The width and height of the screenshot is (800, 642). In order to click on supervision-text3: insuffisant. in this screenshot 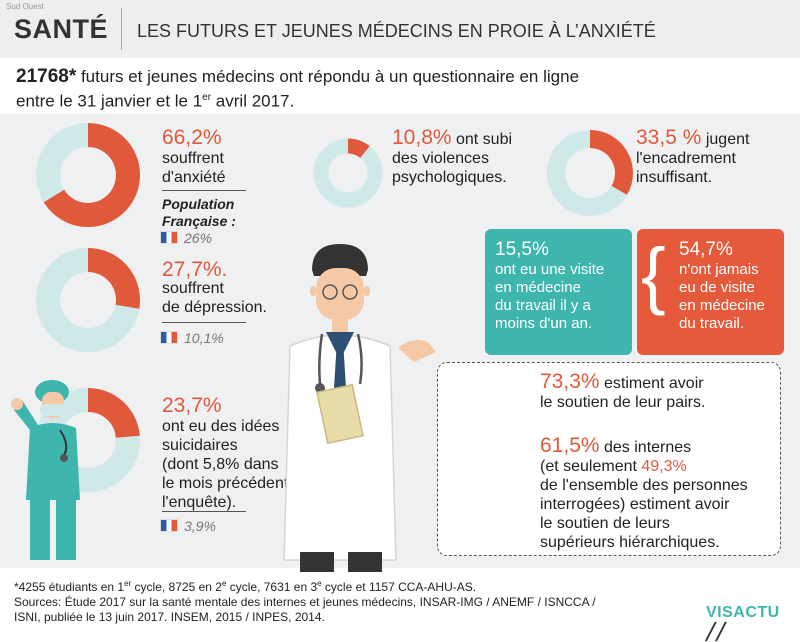, I will do `click(674, 177)`.